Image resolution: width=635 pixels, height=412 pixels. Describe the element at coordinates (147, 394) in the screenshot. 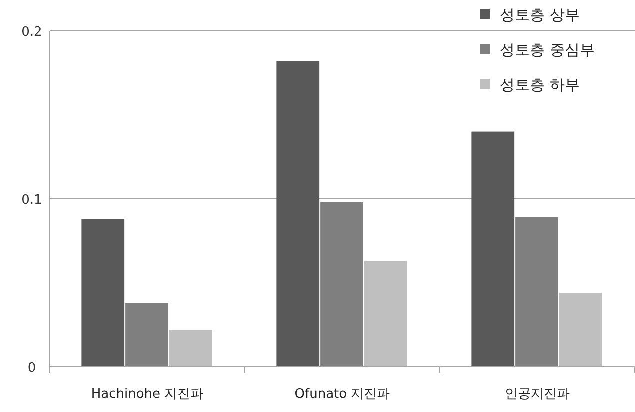

I see `x-tick-label: Hachinohe 지진파` at that location.